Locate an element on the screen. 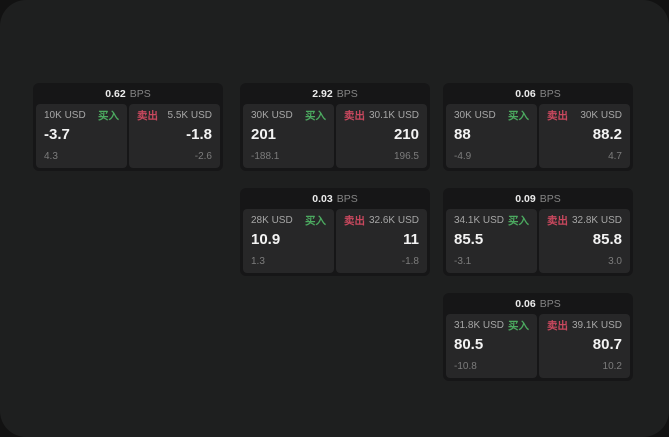  buy-price: 85.5 is located at coordinates (469, 239).